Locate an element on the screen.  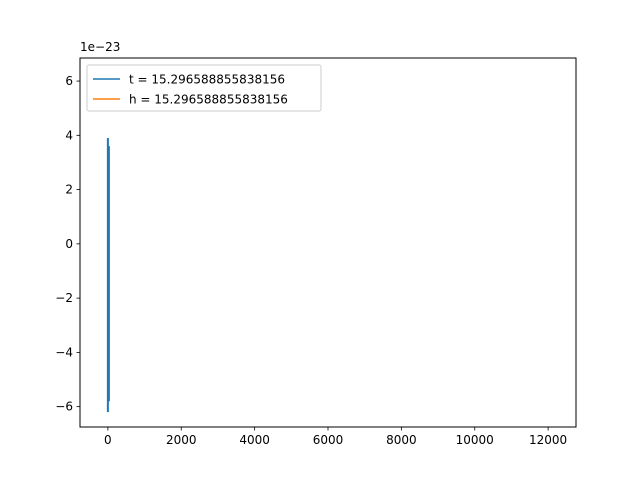
legend-entry-h: h = 15.296588855838156 is located at coordinates (208, 100).